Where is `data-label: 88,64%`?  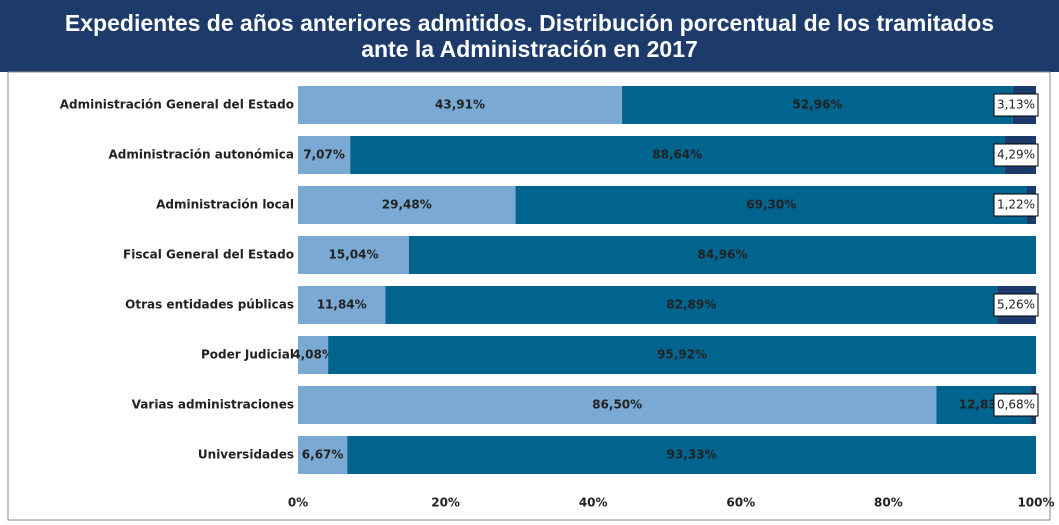
data-label: 88,64% is located at coordinates (677, 155).